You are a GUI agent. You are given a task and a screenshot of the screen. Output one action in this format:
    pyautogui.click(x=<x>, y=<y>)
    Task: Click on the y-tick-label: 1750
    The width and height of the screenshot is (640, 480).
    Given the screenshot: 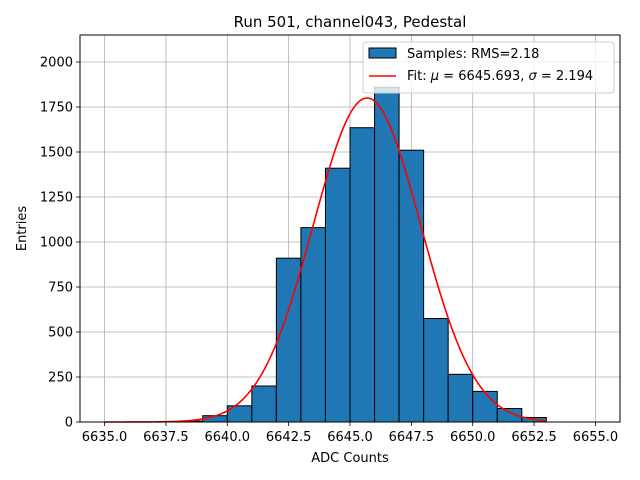 What is the action you would take?
    pyautogui.click(x=56, y=108)
    